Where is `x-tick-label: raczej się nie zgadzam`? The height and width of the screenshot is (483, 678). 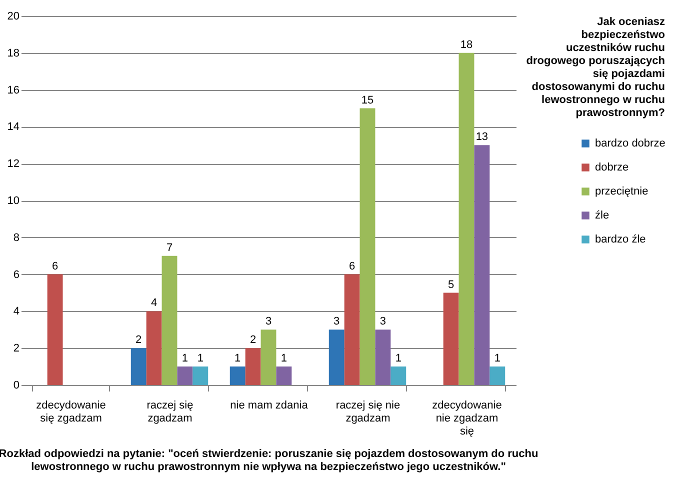 x-tick-label: raczej się nie zgadzam is located at coordinates (368, 412).